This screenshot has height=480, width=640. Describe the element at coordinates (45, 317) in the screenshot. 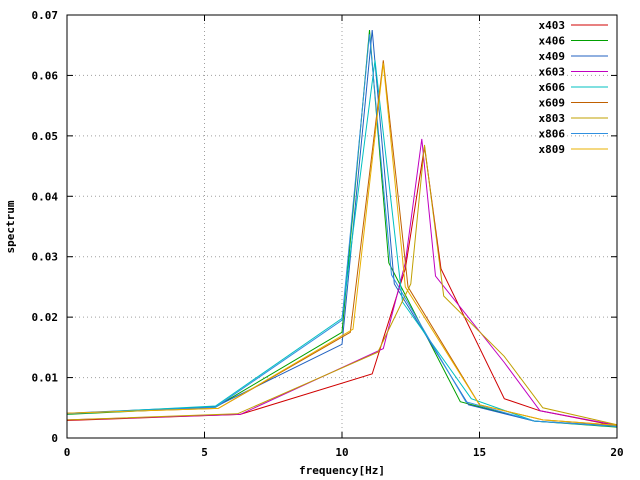

I see `y-tick-label: 0.02` at that location.